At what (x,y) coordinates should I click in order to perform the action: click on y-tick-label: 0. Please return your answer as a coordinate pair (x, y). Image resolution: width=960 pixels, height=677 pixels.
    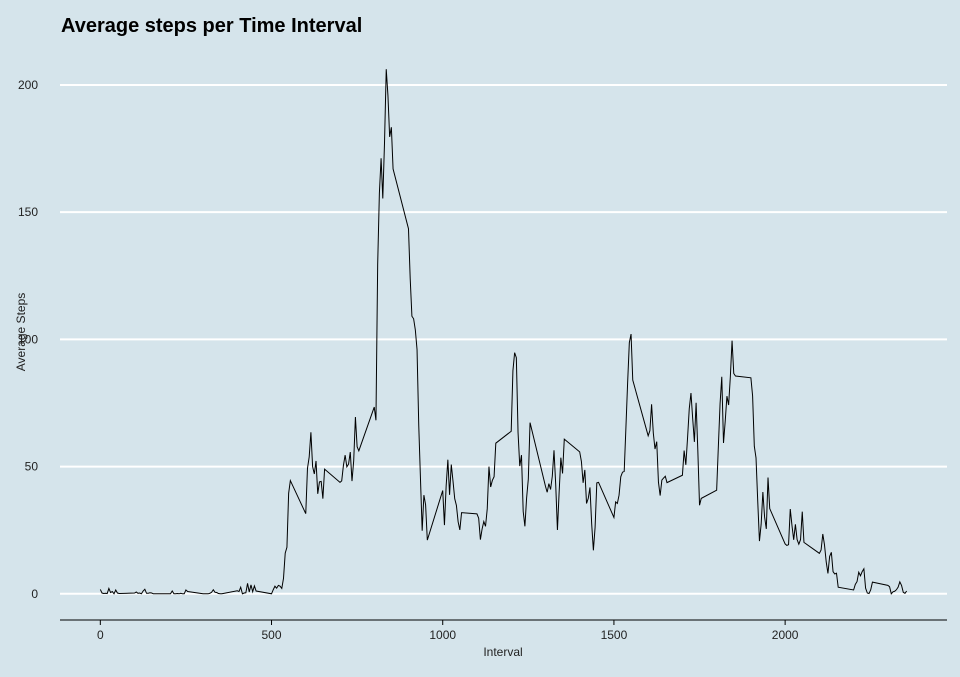
    Looking at the image, I should click on (34, 594).